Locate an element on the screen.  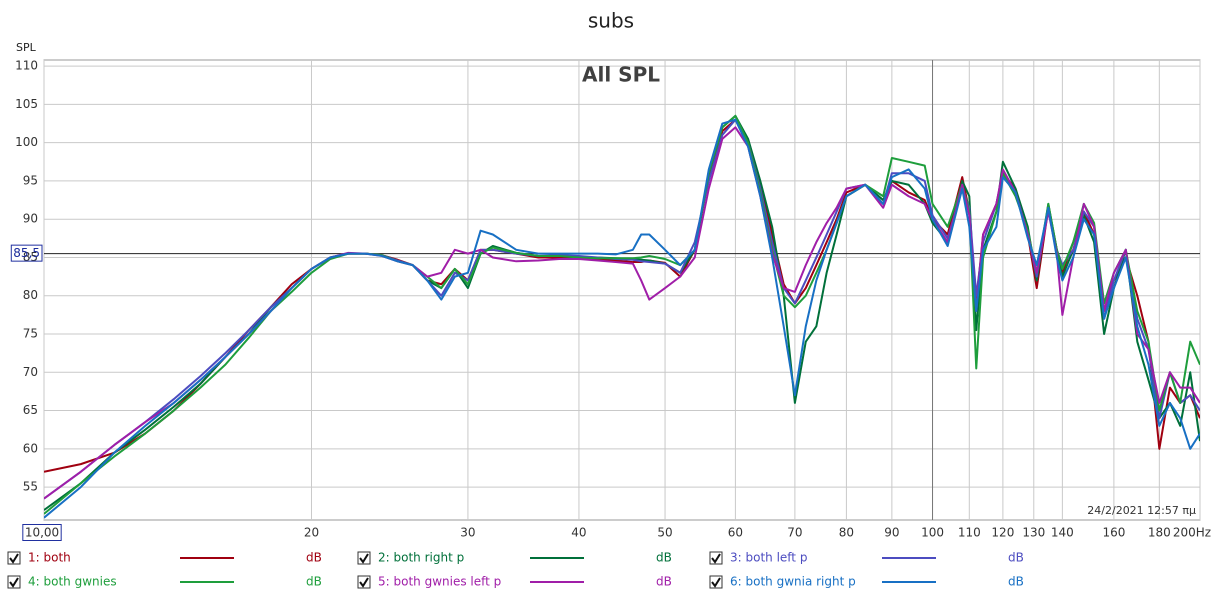
legend-label: 1: both is located at coordinates (49, 558).